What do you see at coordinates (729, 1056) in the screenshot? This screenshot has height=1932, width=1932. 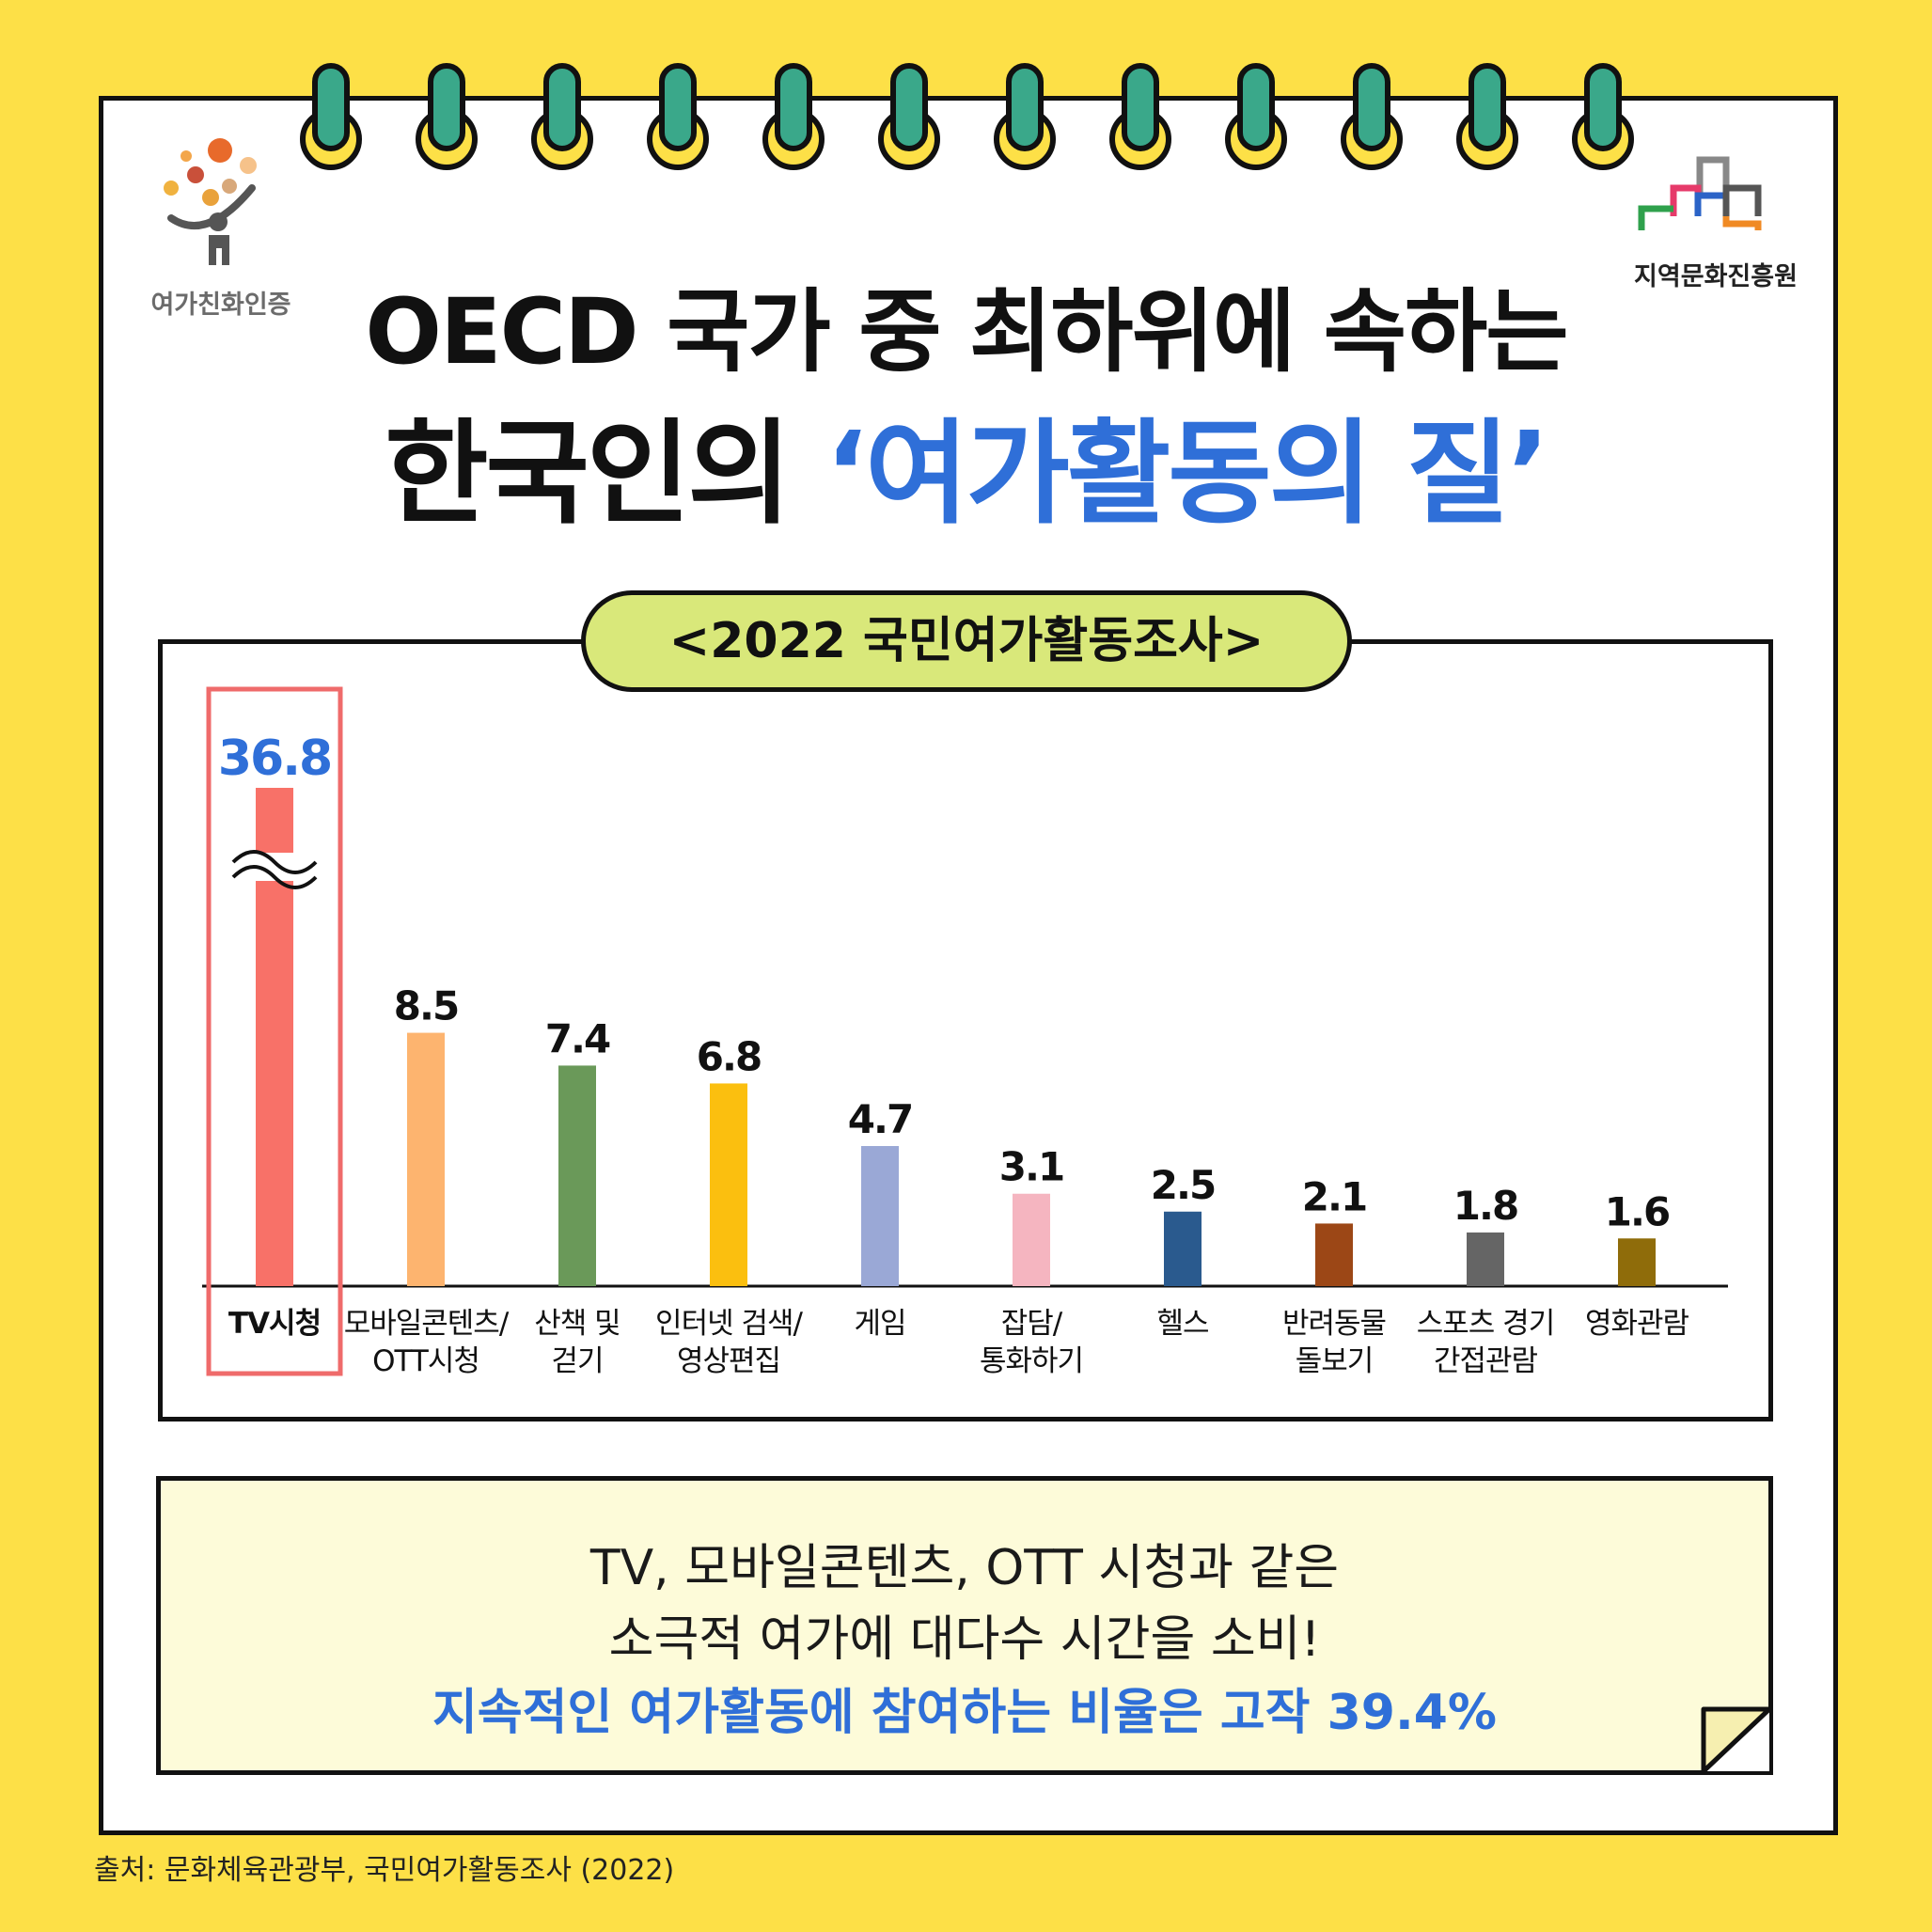 I see `data-label: 6.8` at bounding box center [729, 1056].